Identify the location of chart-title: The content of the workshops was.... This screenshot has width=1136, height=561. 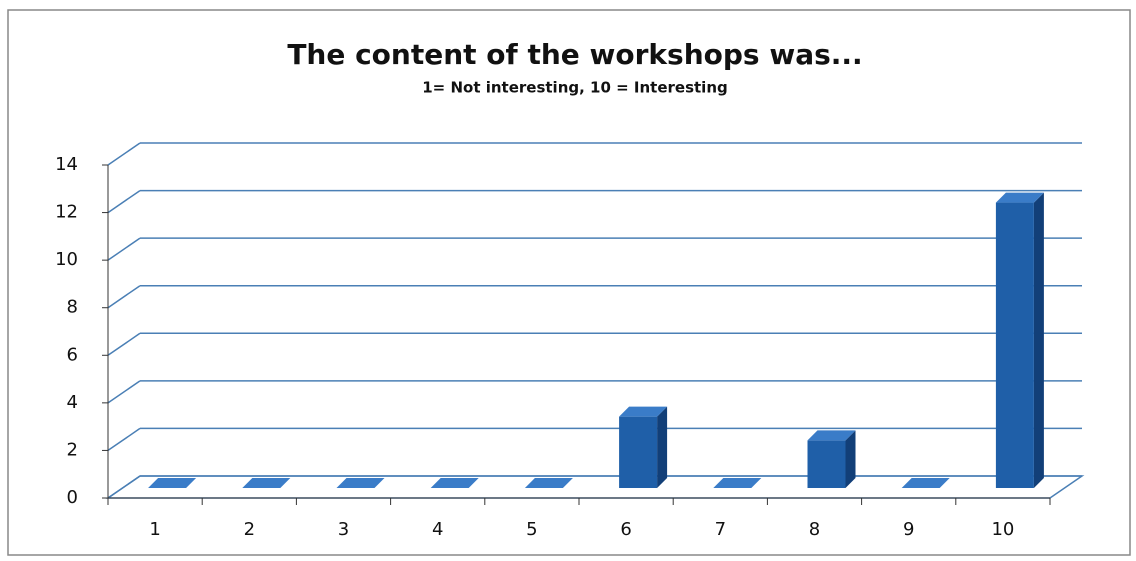
(574, 54).